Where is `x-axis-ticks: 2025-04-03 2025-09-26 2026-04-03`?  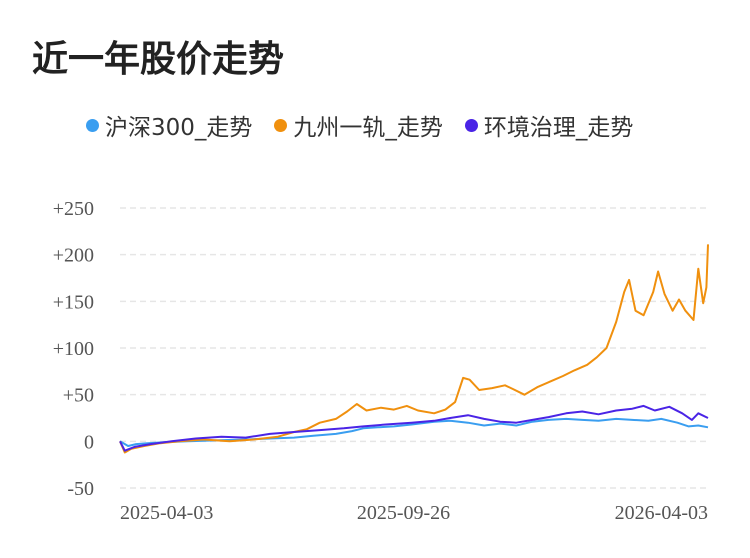
x-axis-ticks: 2025-04-03 2025-09-26 2026-04-03 is located at coordinates (414, 513).